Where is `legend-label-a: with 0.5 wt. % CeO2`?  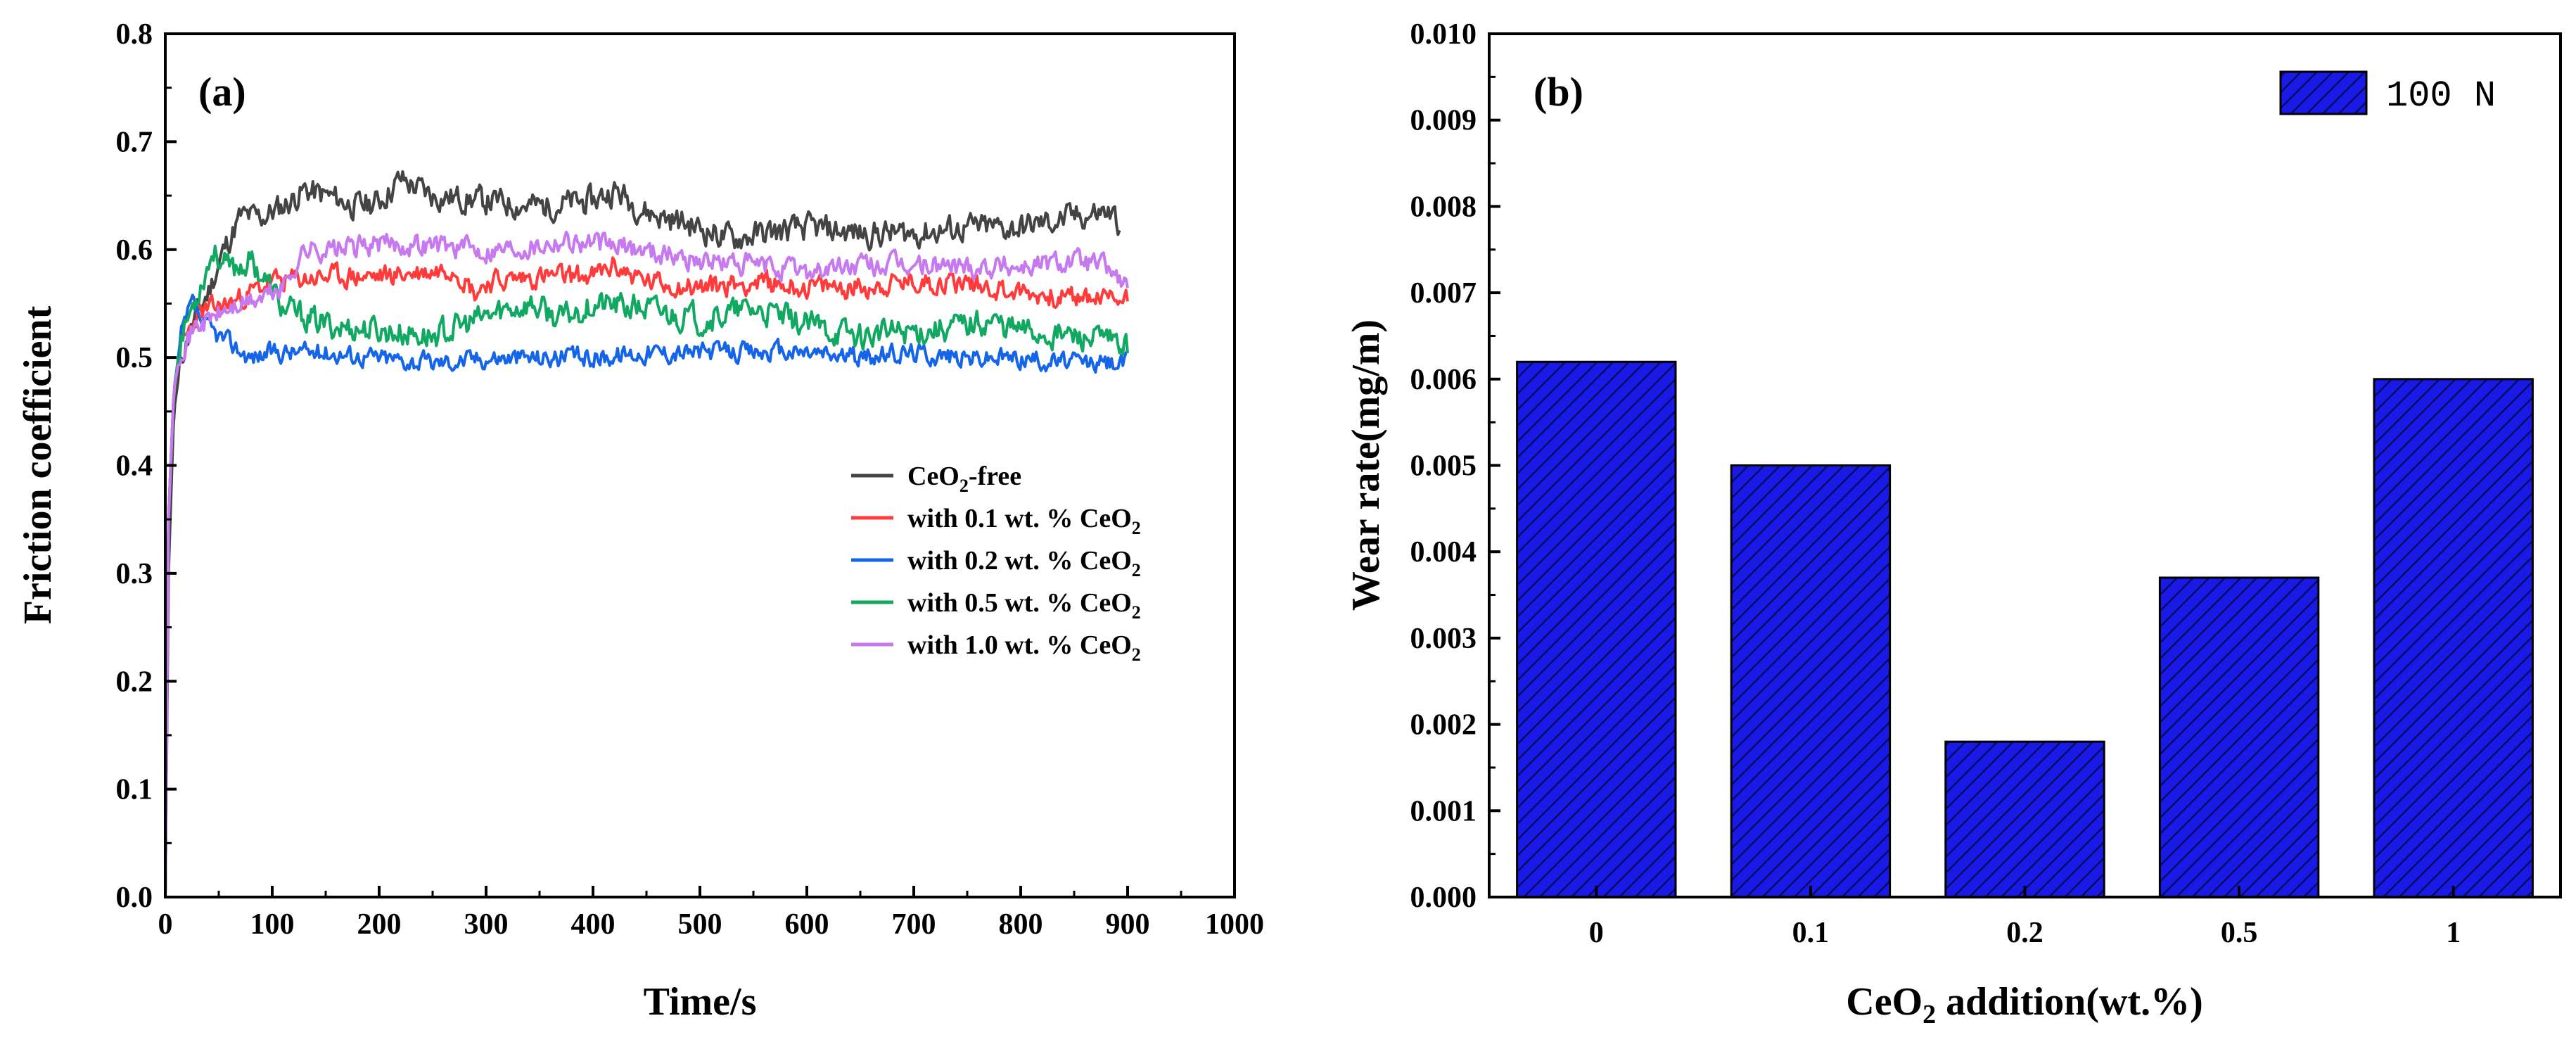 legend-label-a: with 0.5 wt. % CeO2 is located at coordinates (1024, 606).